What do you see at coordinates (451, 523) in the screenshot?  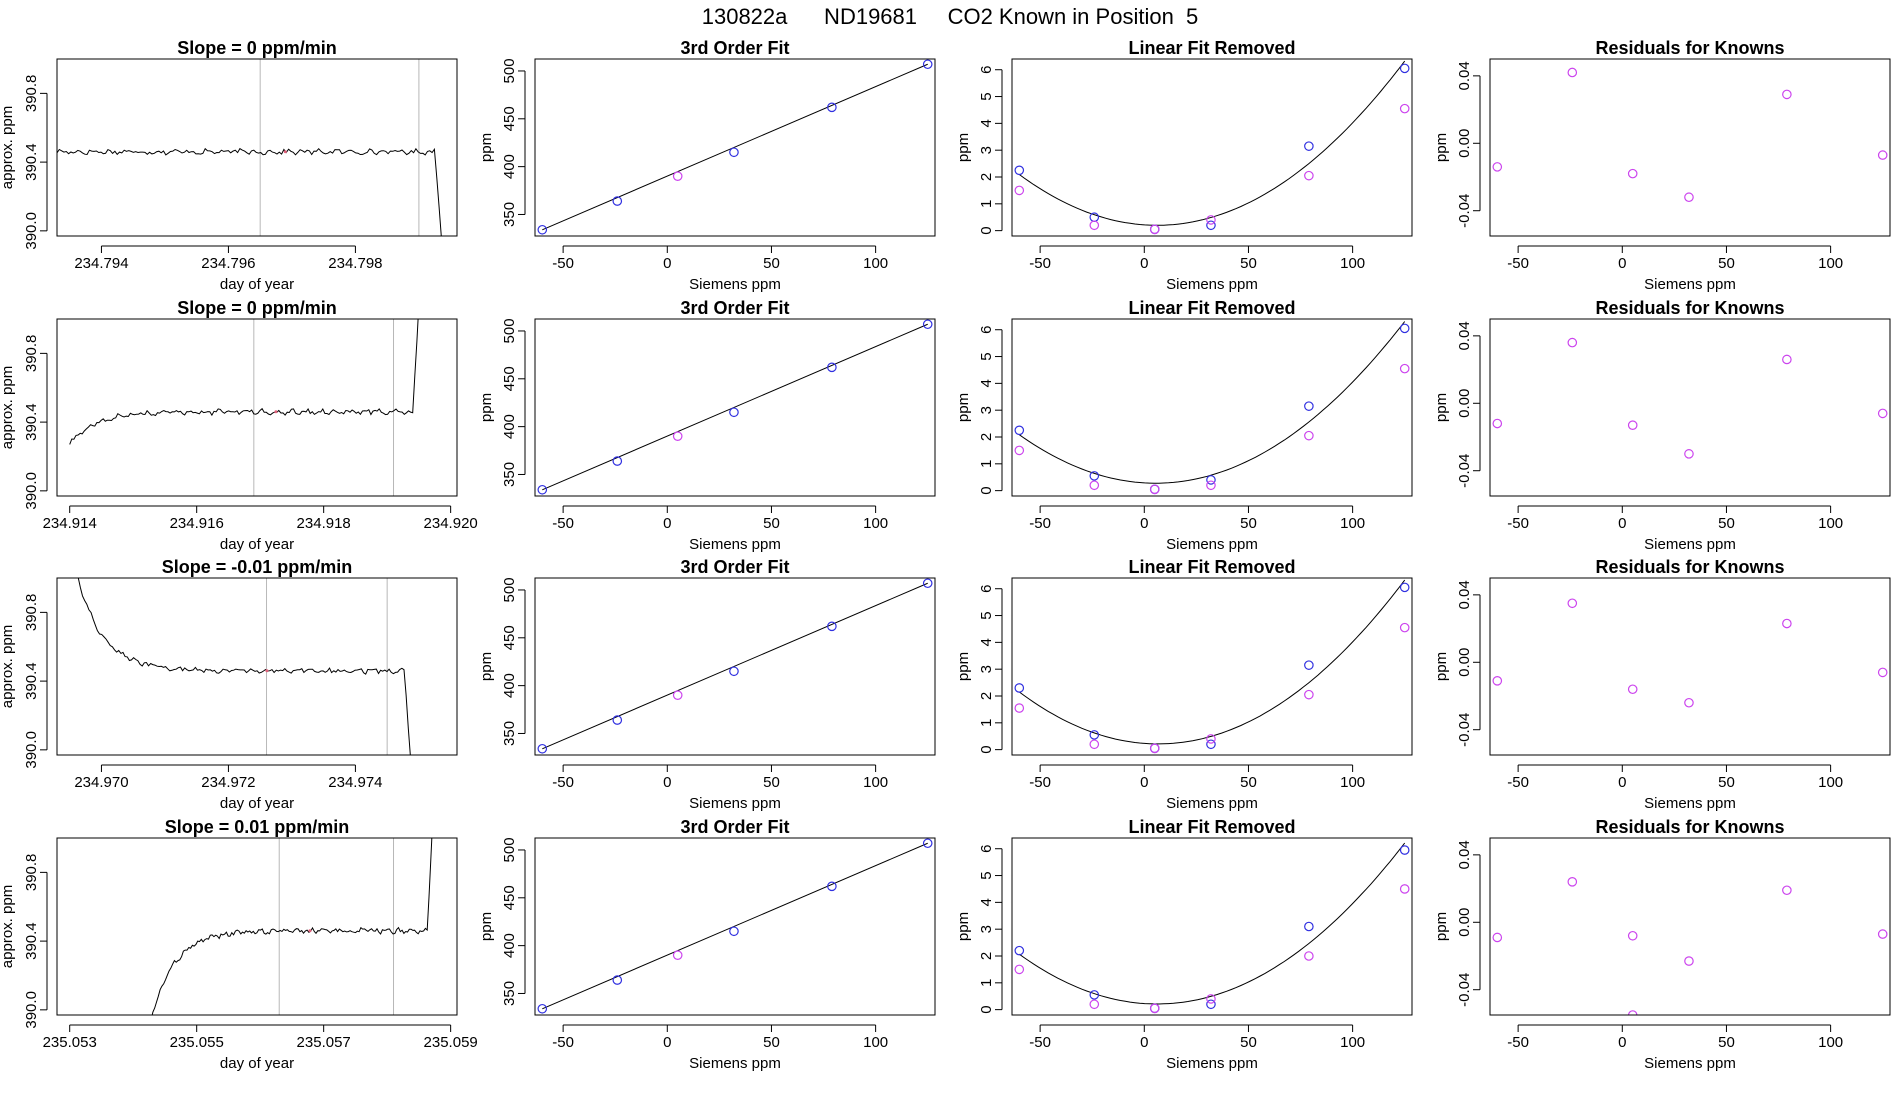 I see `x-tick-label: 234.920` at bounding box center [451, 523].